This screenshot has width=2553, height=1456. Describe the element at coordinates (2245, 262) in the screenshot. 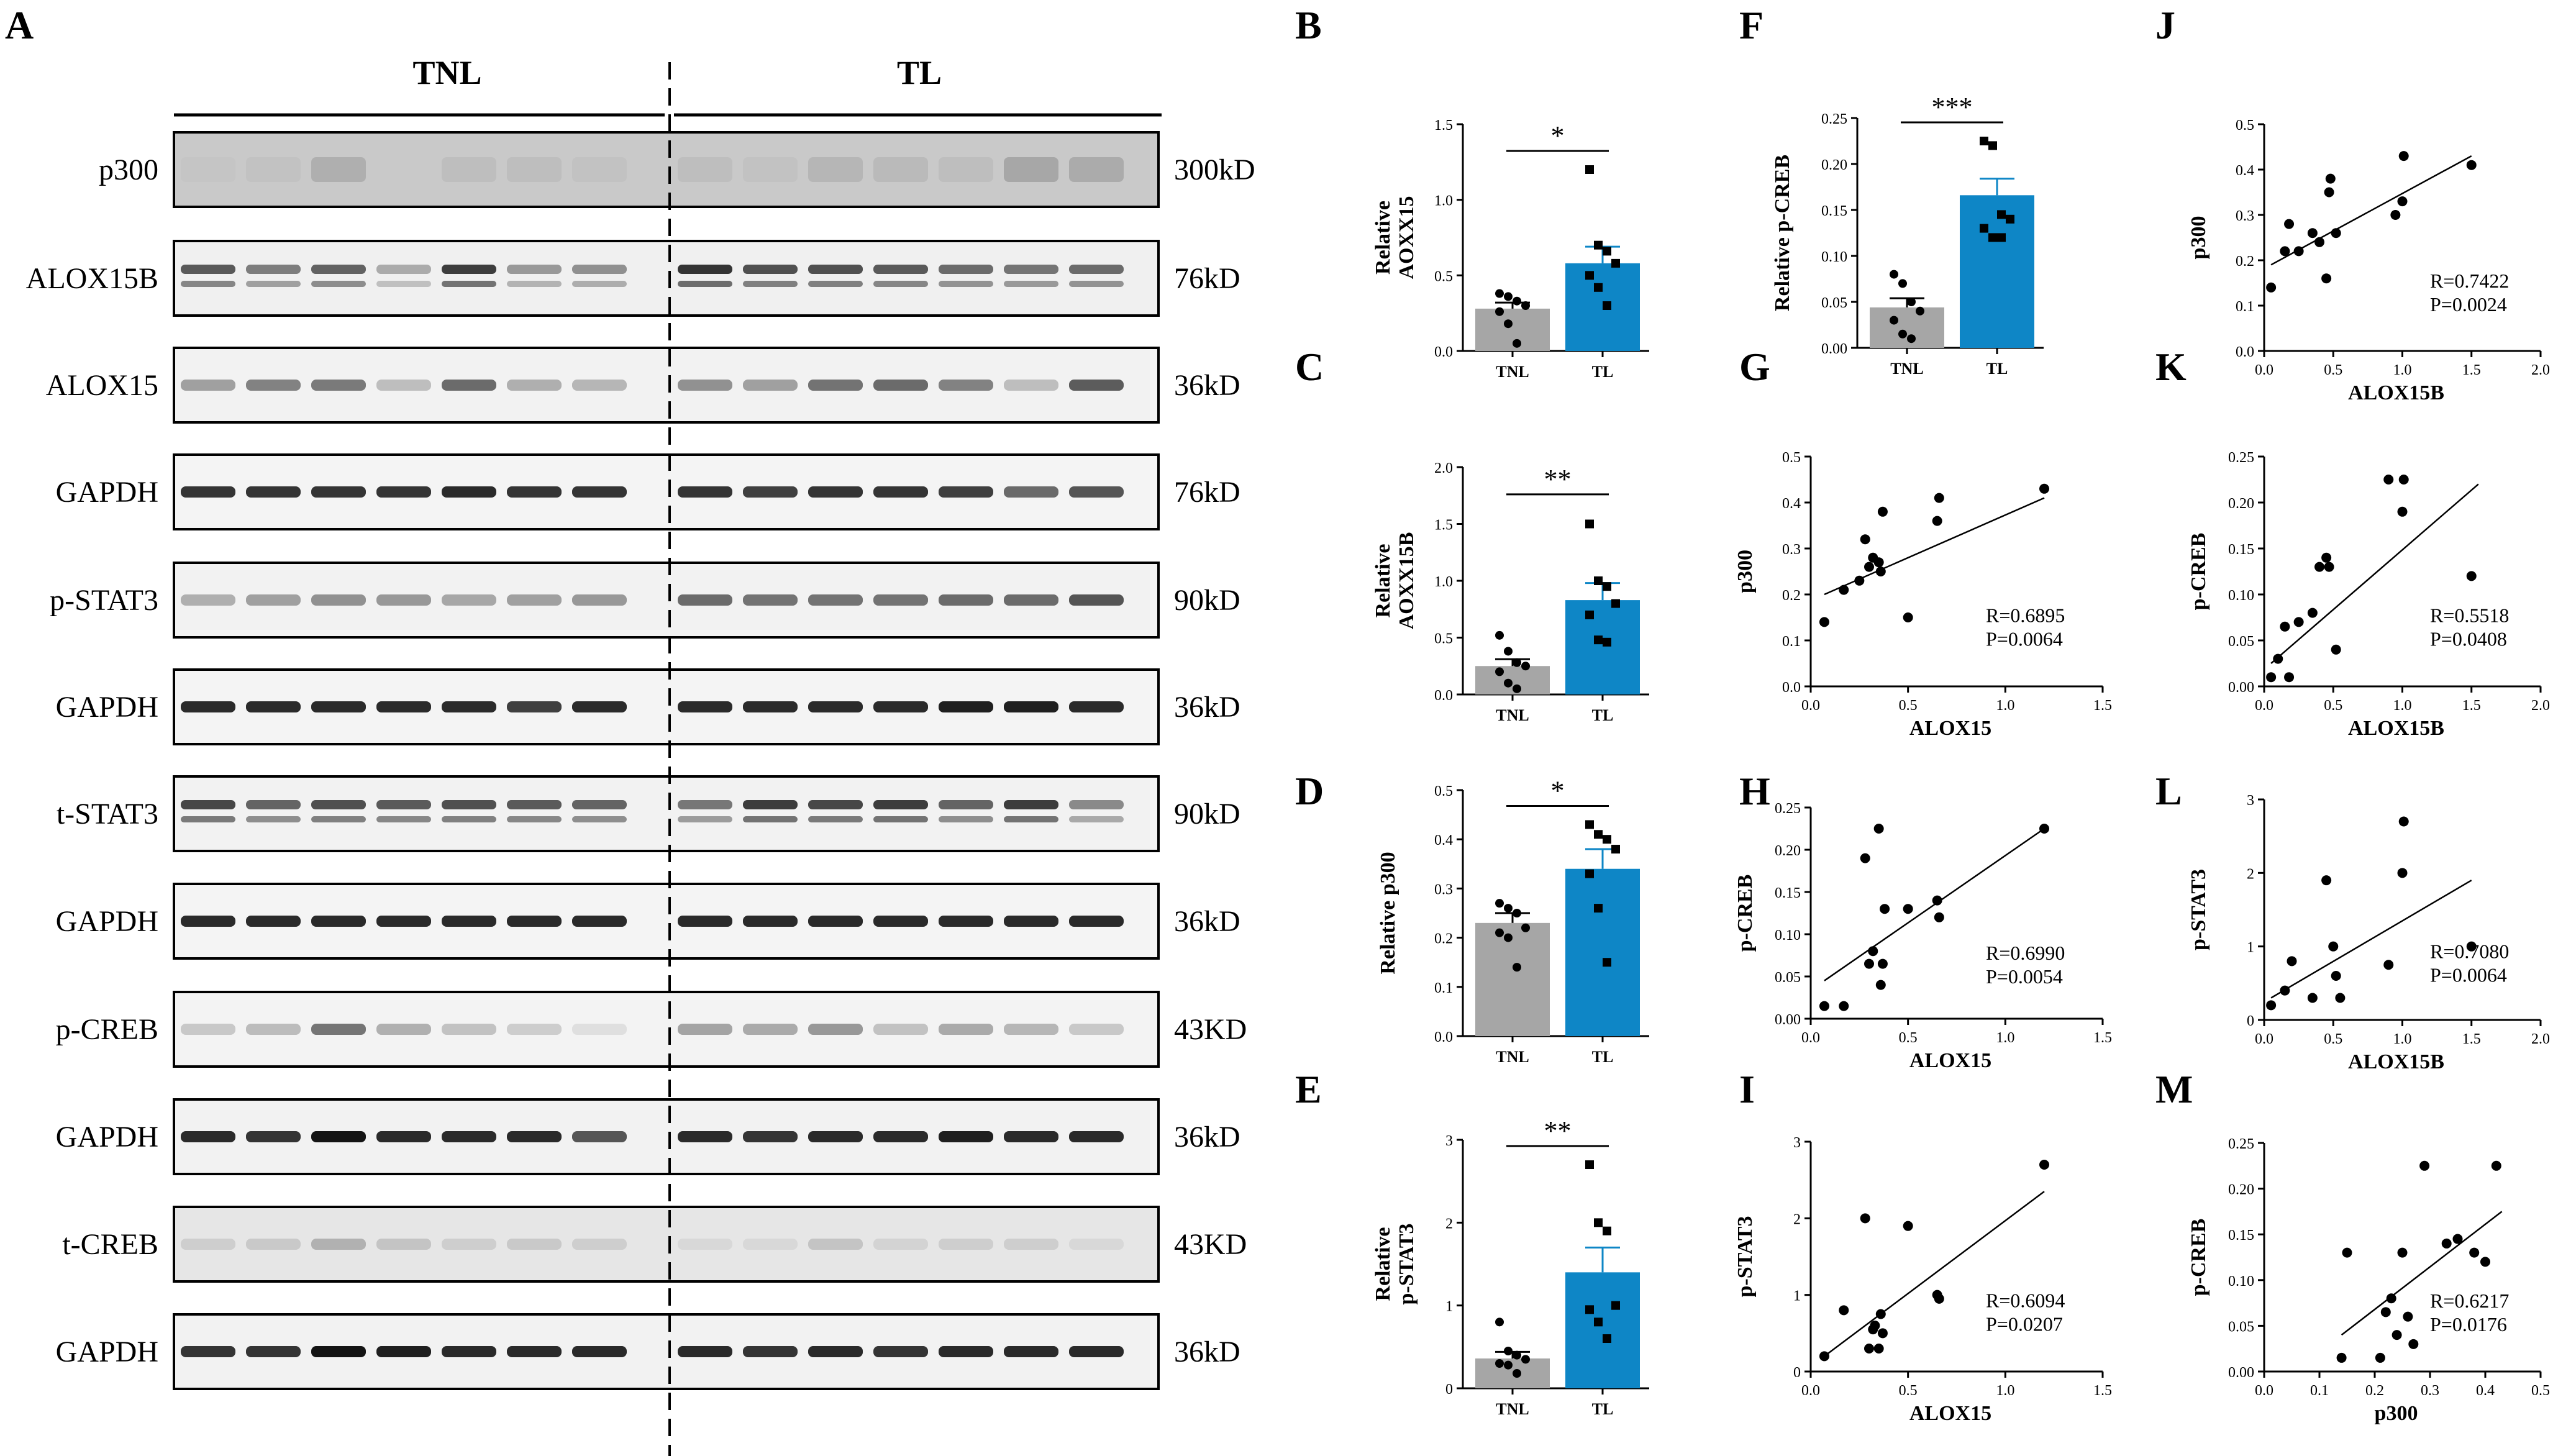

I see `y-tick-label: 0.2` at that location.